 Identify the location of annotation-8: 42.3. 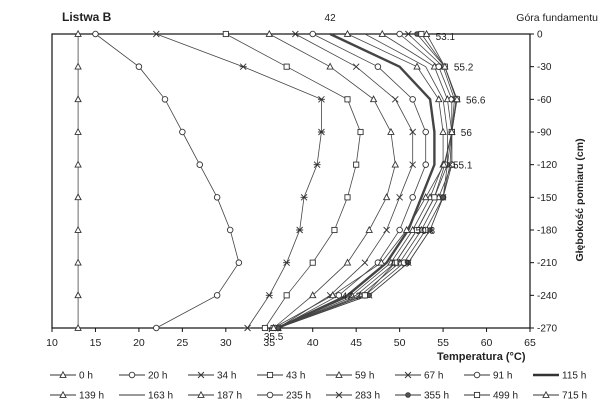
(352, 296).